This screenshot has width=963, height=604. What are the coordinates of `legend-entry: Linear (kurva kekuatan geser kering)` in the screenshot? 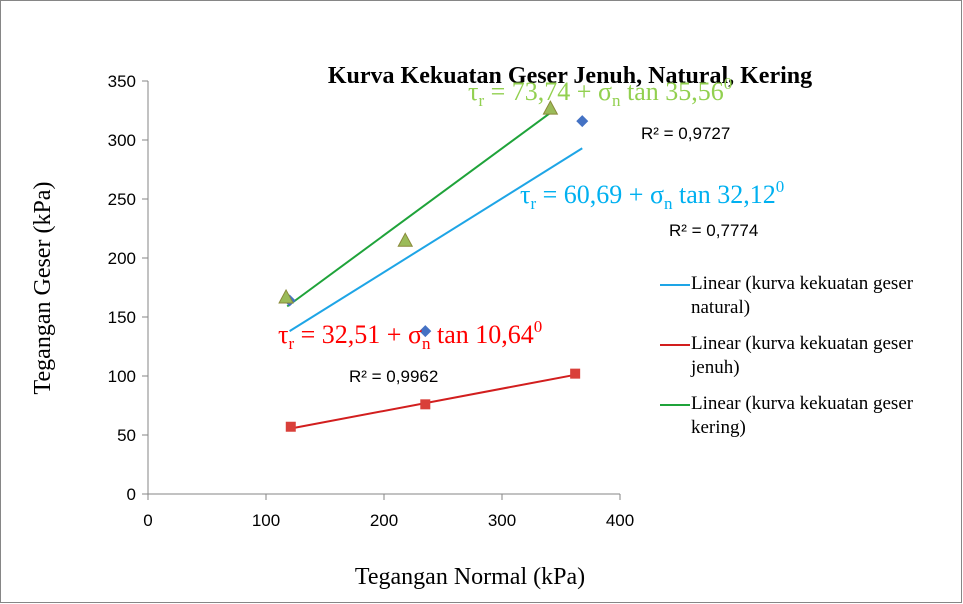 It's located at (802, 415).